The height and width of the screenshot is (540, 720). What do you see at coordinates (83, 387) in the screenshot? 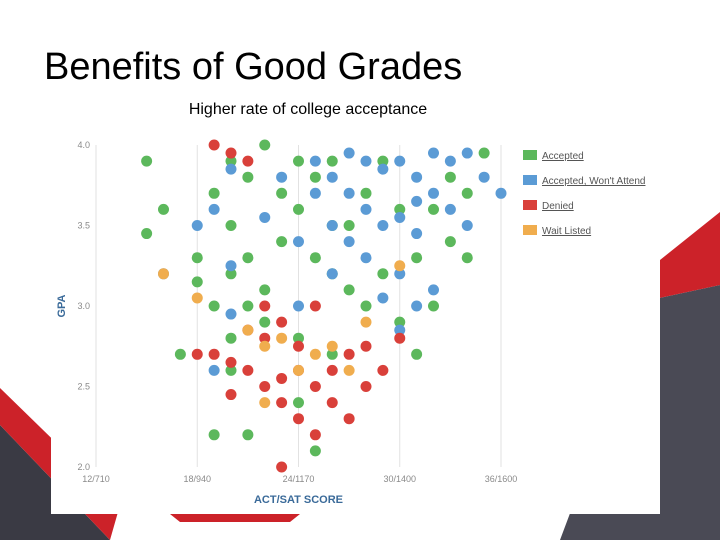
I see `y-tick-label: 2.5` at bounding box center [83, 387].